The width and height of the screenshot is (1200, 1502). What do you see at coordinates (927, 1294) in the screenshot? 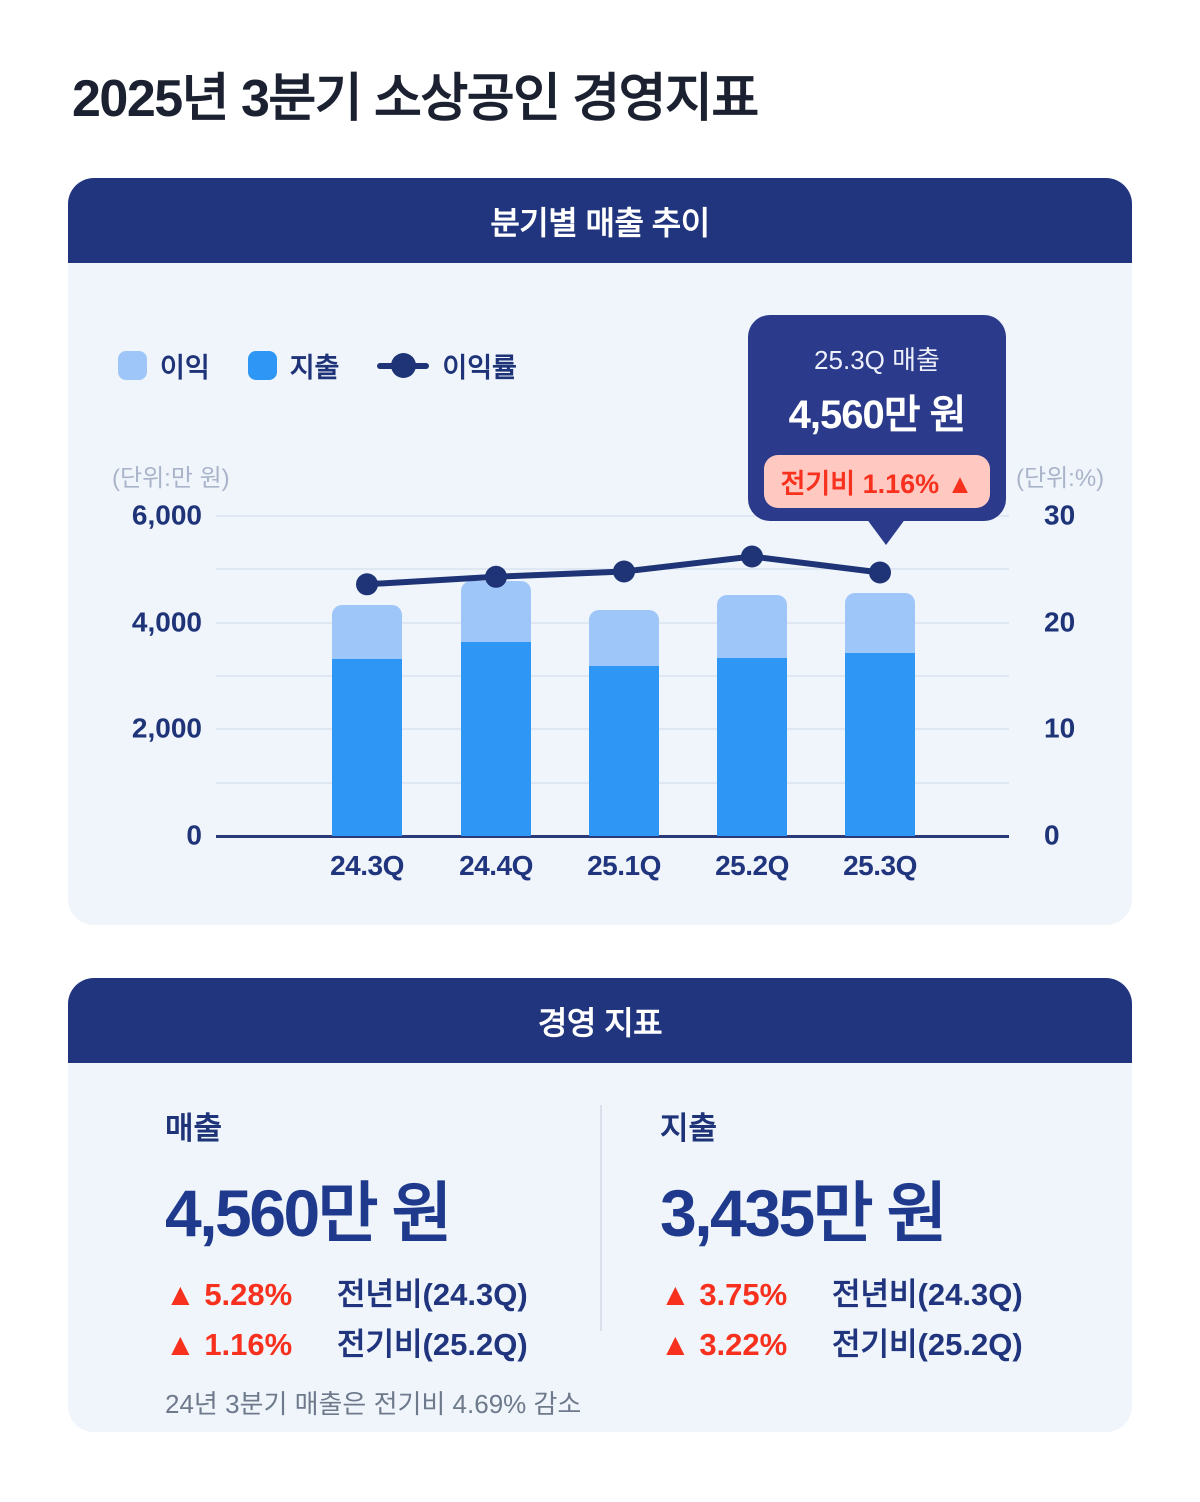
I see `expense-yoy-ref: 전년비(24.3Q)` at bounding box center [927, 1294].